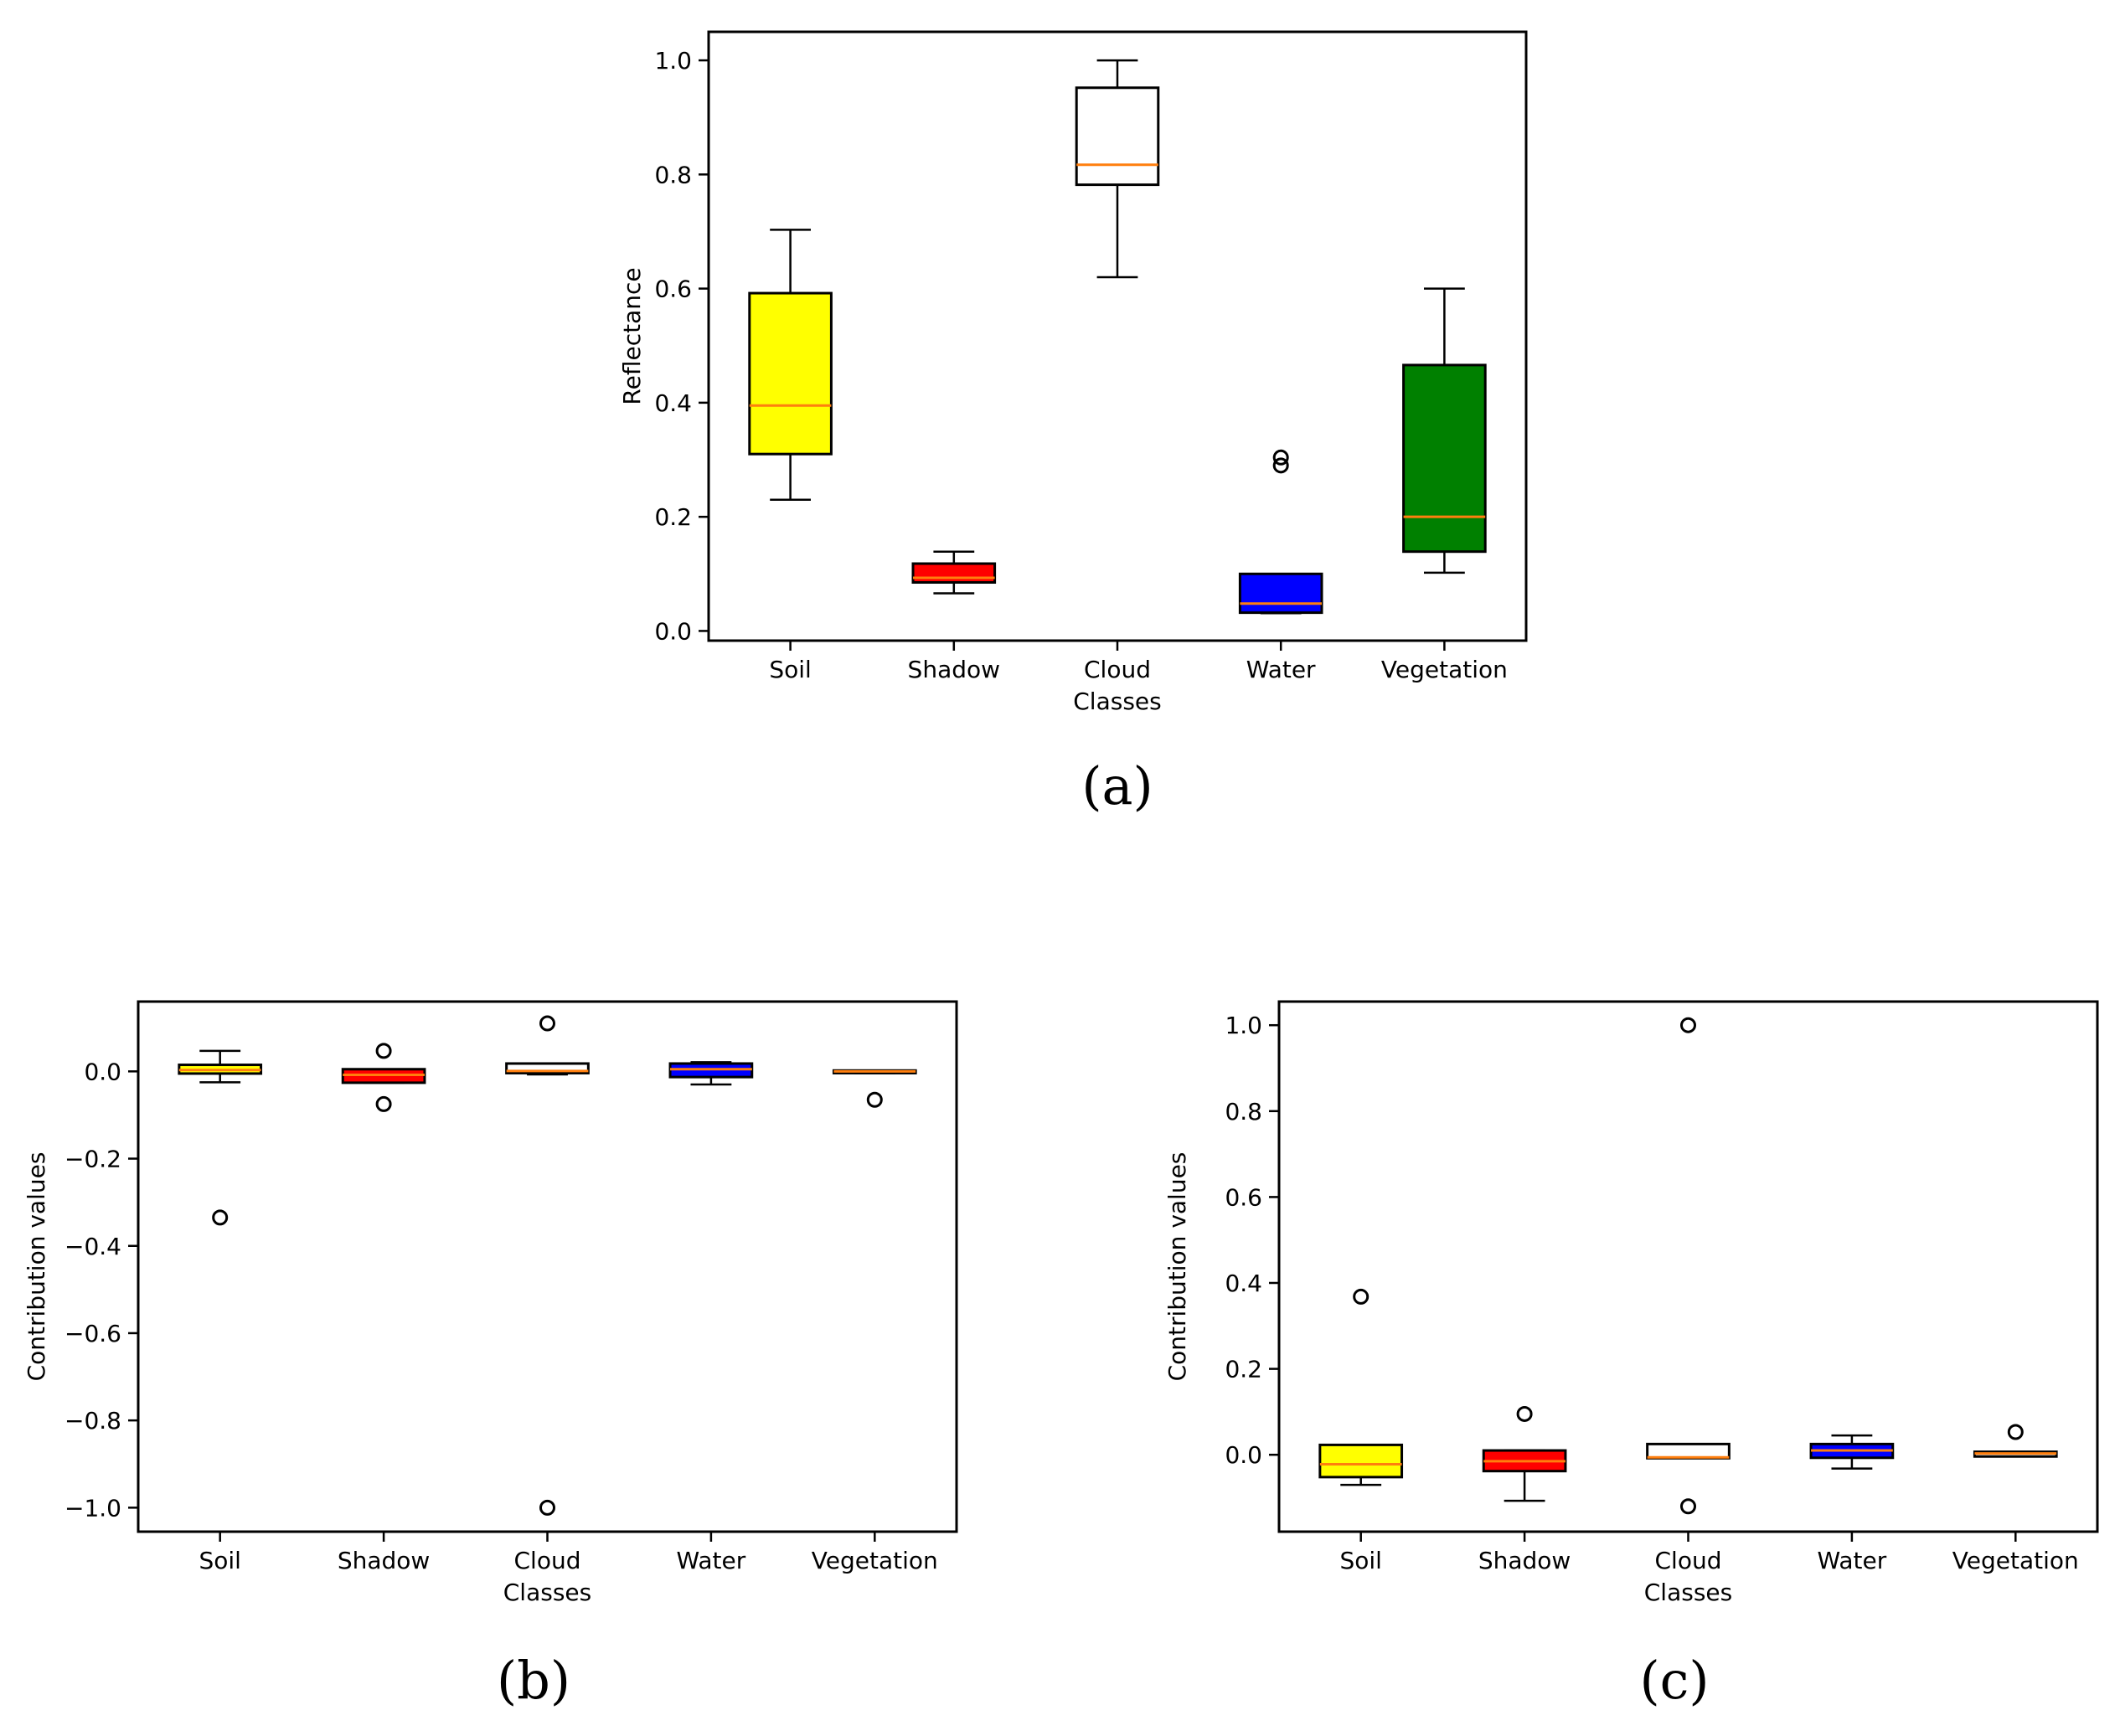 The height and width of the screenshot is (1736, 2120). What do you see at coordinates (92, 1159) in the screenshot?
I see `y-tick-label: −0.2` at bounding box center [92, 1159].